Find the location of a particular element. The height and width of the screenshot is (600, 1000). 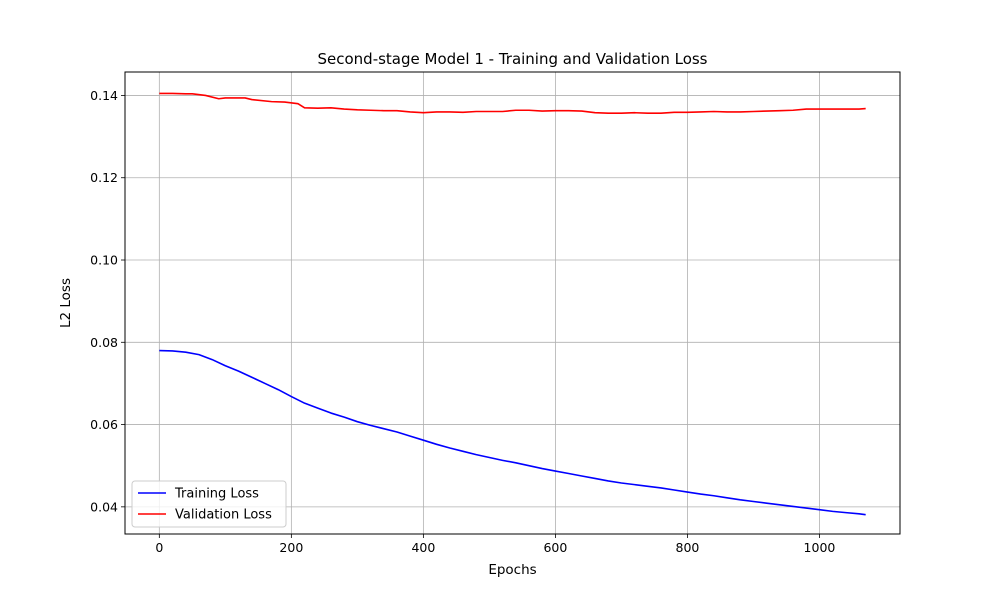

x-tick-label: 600 is located at coordinates (555, 547).